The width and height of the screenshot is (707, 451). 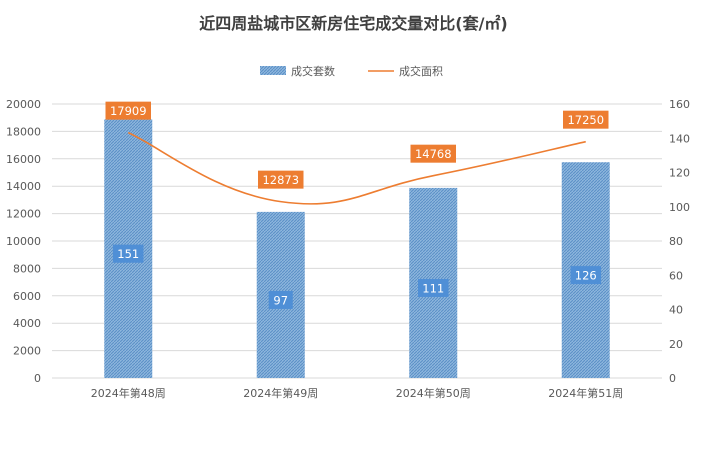 I want to click on count-value-label-text: 126, so click(x=586, y=276).